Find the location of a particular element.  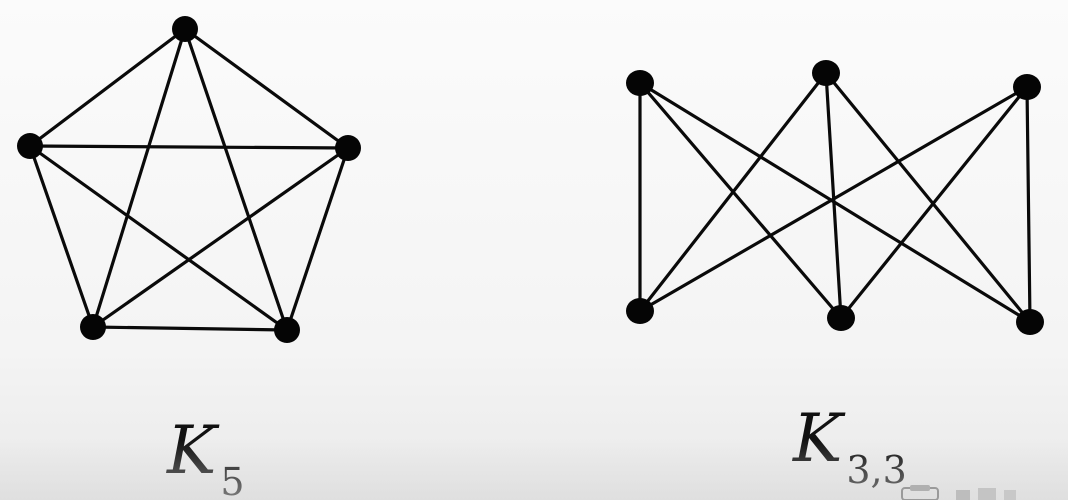

k5-label-main: K is located at coordinates (192, 450).